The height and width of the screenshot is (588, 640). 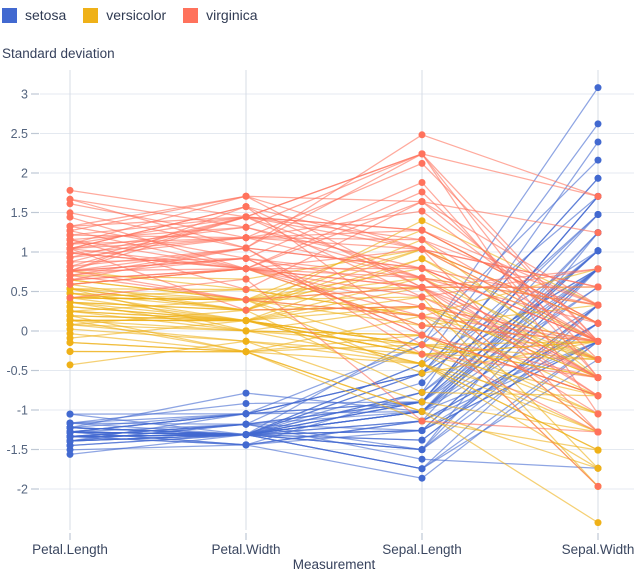 I want to click on legend-label-versicolor: versicolor, so click(x=136, y=15).